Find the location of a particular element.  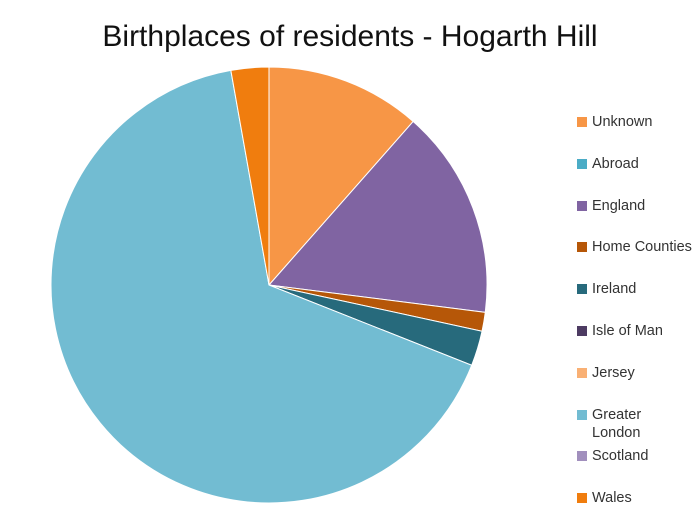

legend-label: Abroad is located at coordinates (615, 163).